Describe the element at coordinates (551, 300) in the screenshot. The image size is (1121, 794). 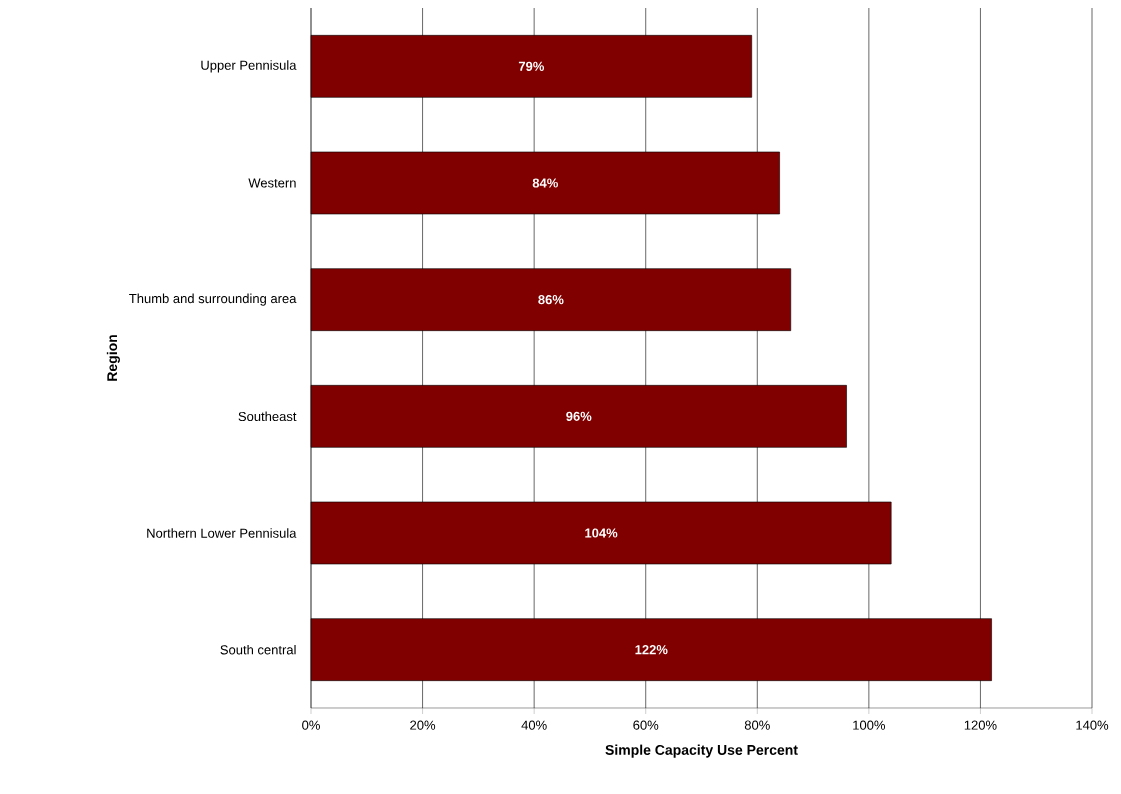
I see `data-label: 86%` at that location.